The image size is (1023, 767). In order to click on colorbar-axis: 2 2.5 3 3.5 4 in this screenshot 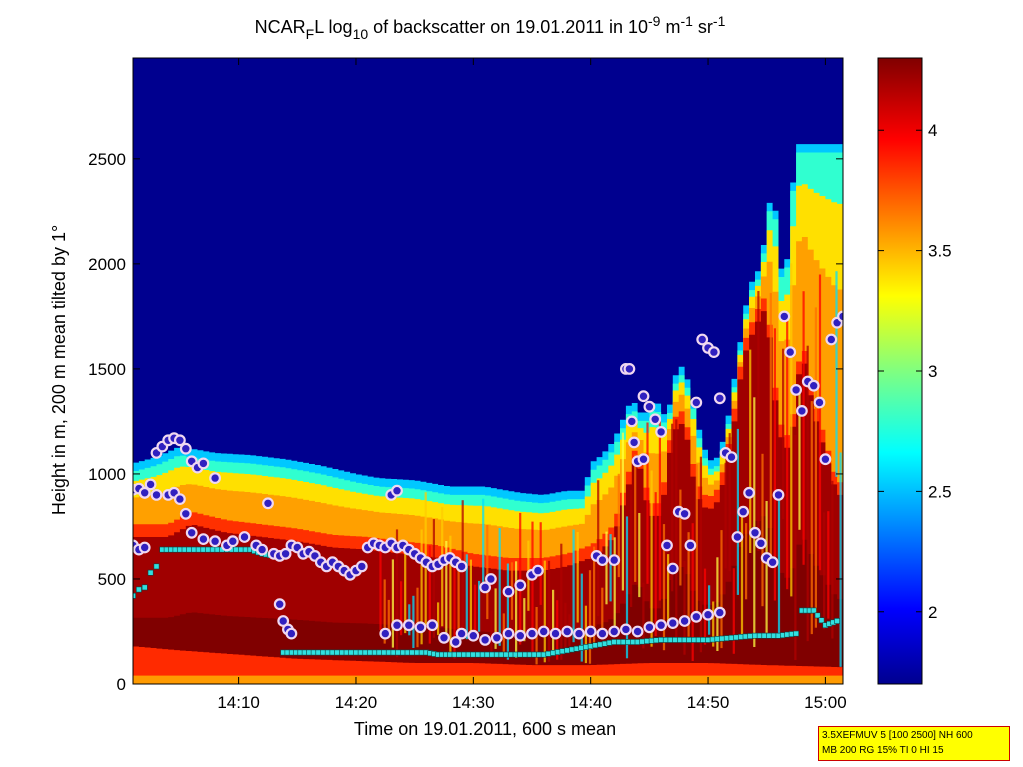, I will do `click(915, 371)`.